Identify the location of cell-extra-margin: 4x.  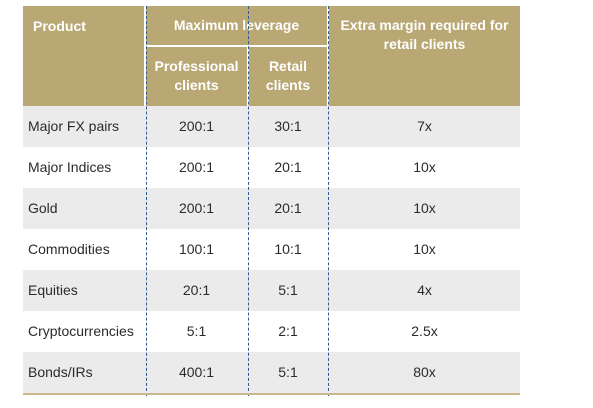
(424, 290).